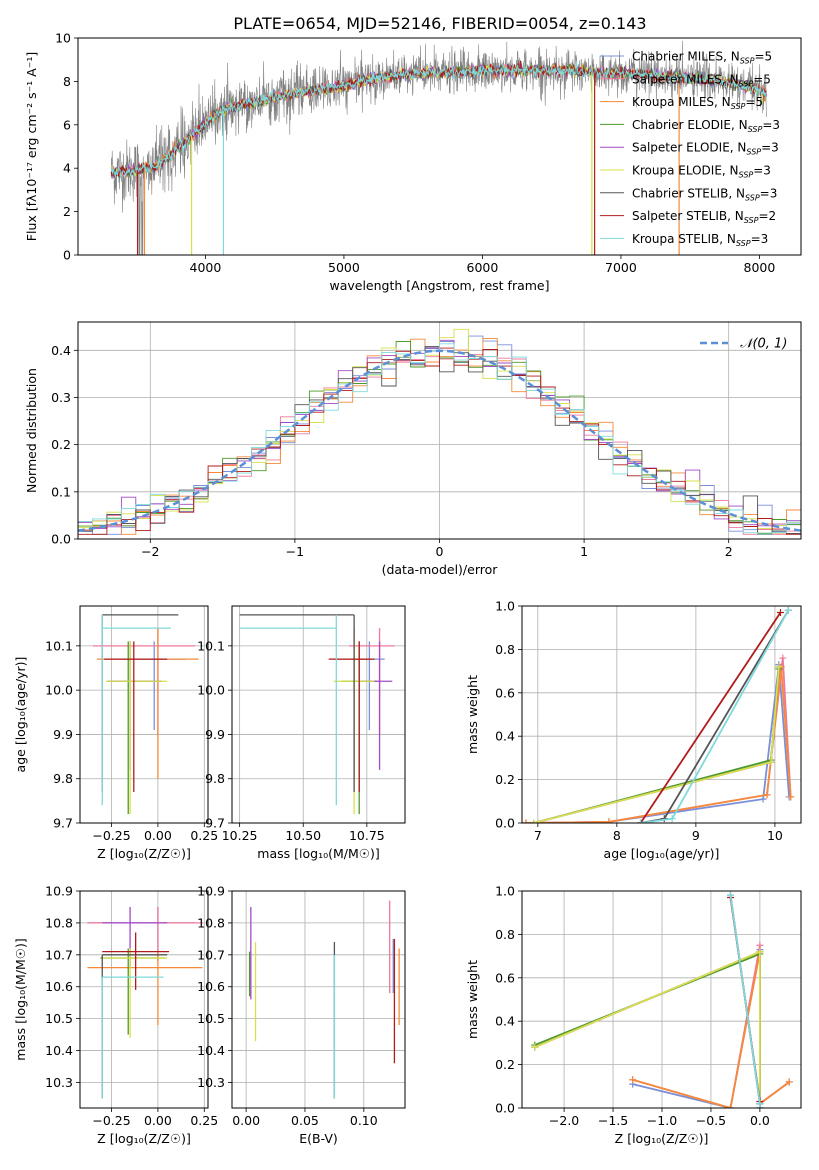  I want to click on y-tick-label: 10.7, so click(211, 954).